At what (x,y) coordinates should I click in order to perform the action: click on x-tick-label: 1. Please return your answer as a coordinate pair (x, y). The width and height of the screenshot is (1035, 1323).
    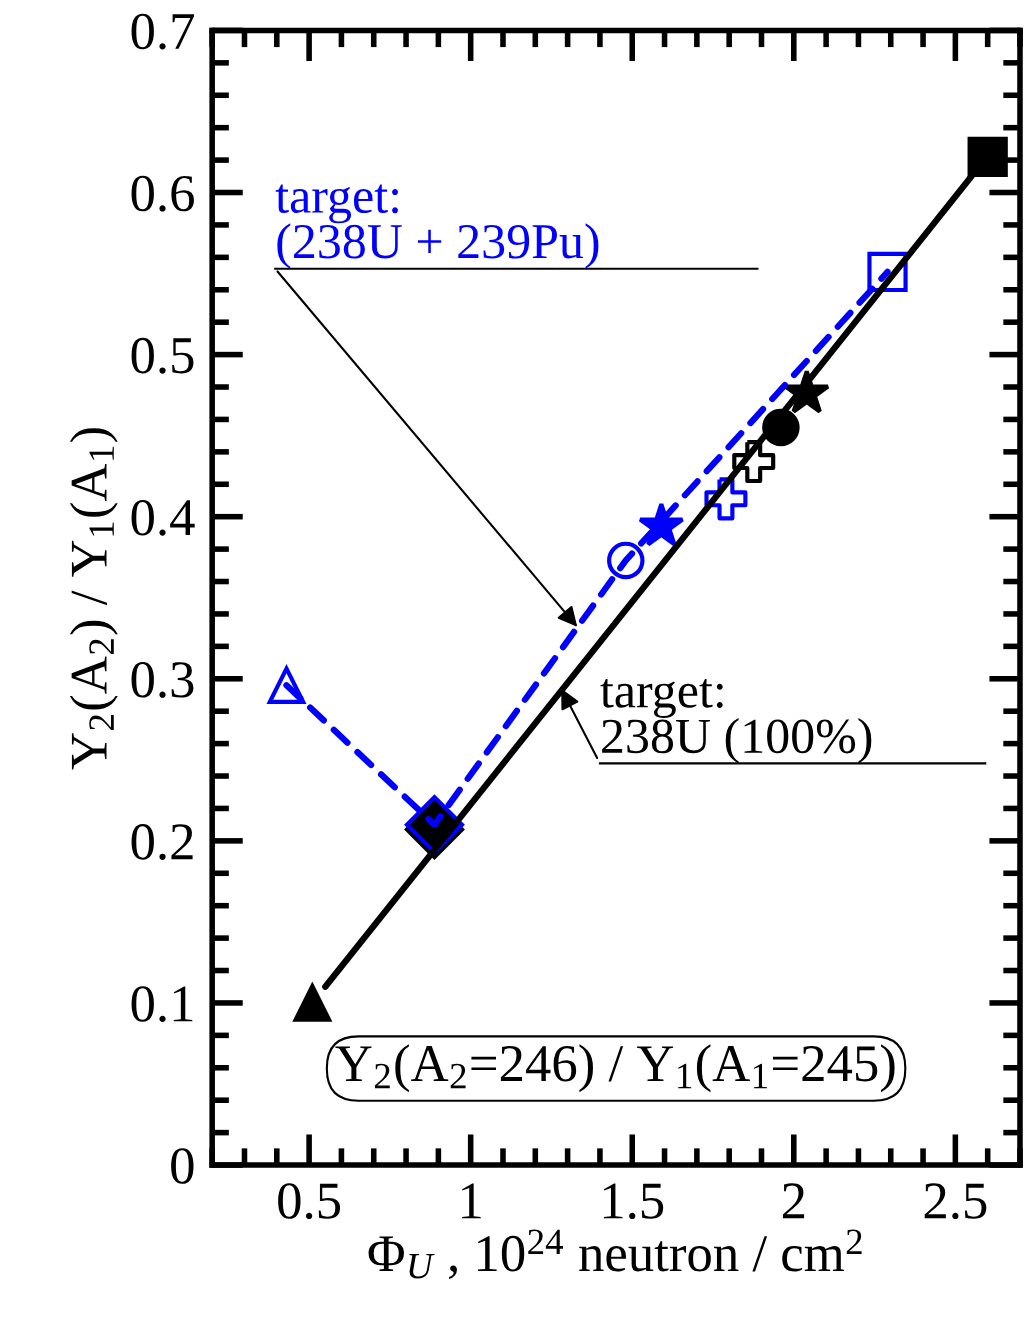
    Looking at the image, I should click on (471, 1201).